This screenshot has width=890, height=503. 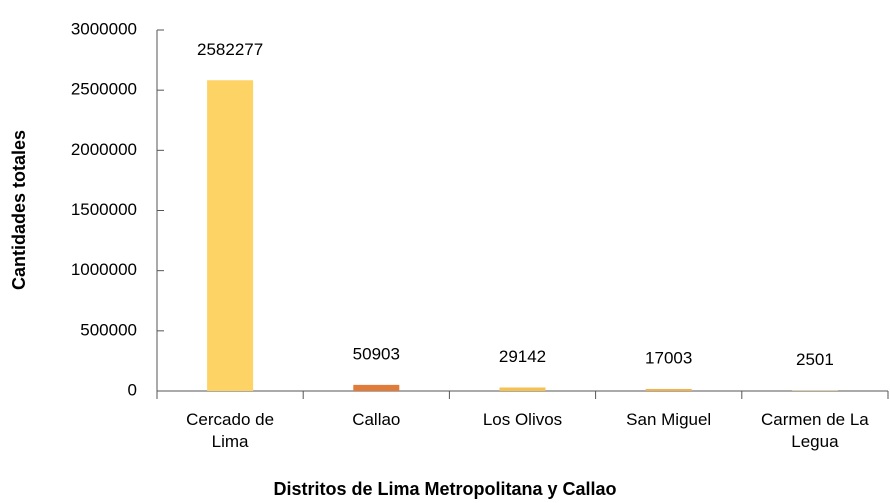 What do you see at coordinates (668, 357) in the screenshot?
I see `data-label: 17003` at bounding box center [668, 357].